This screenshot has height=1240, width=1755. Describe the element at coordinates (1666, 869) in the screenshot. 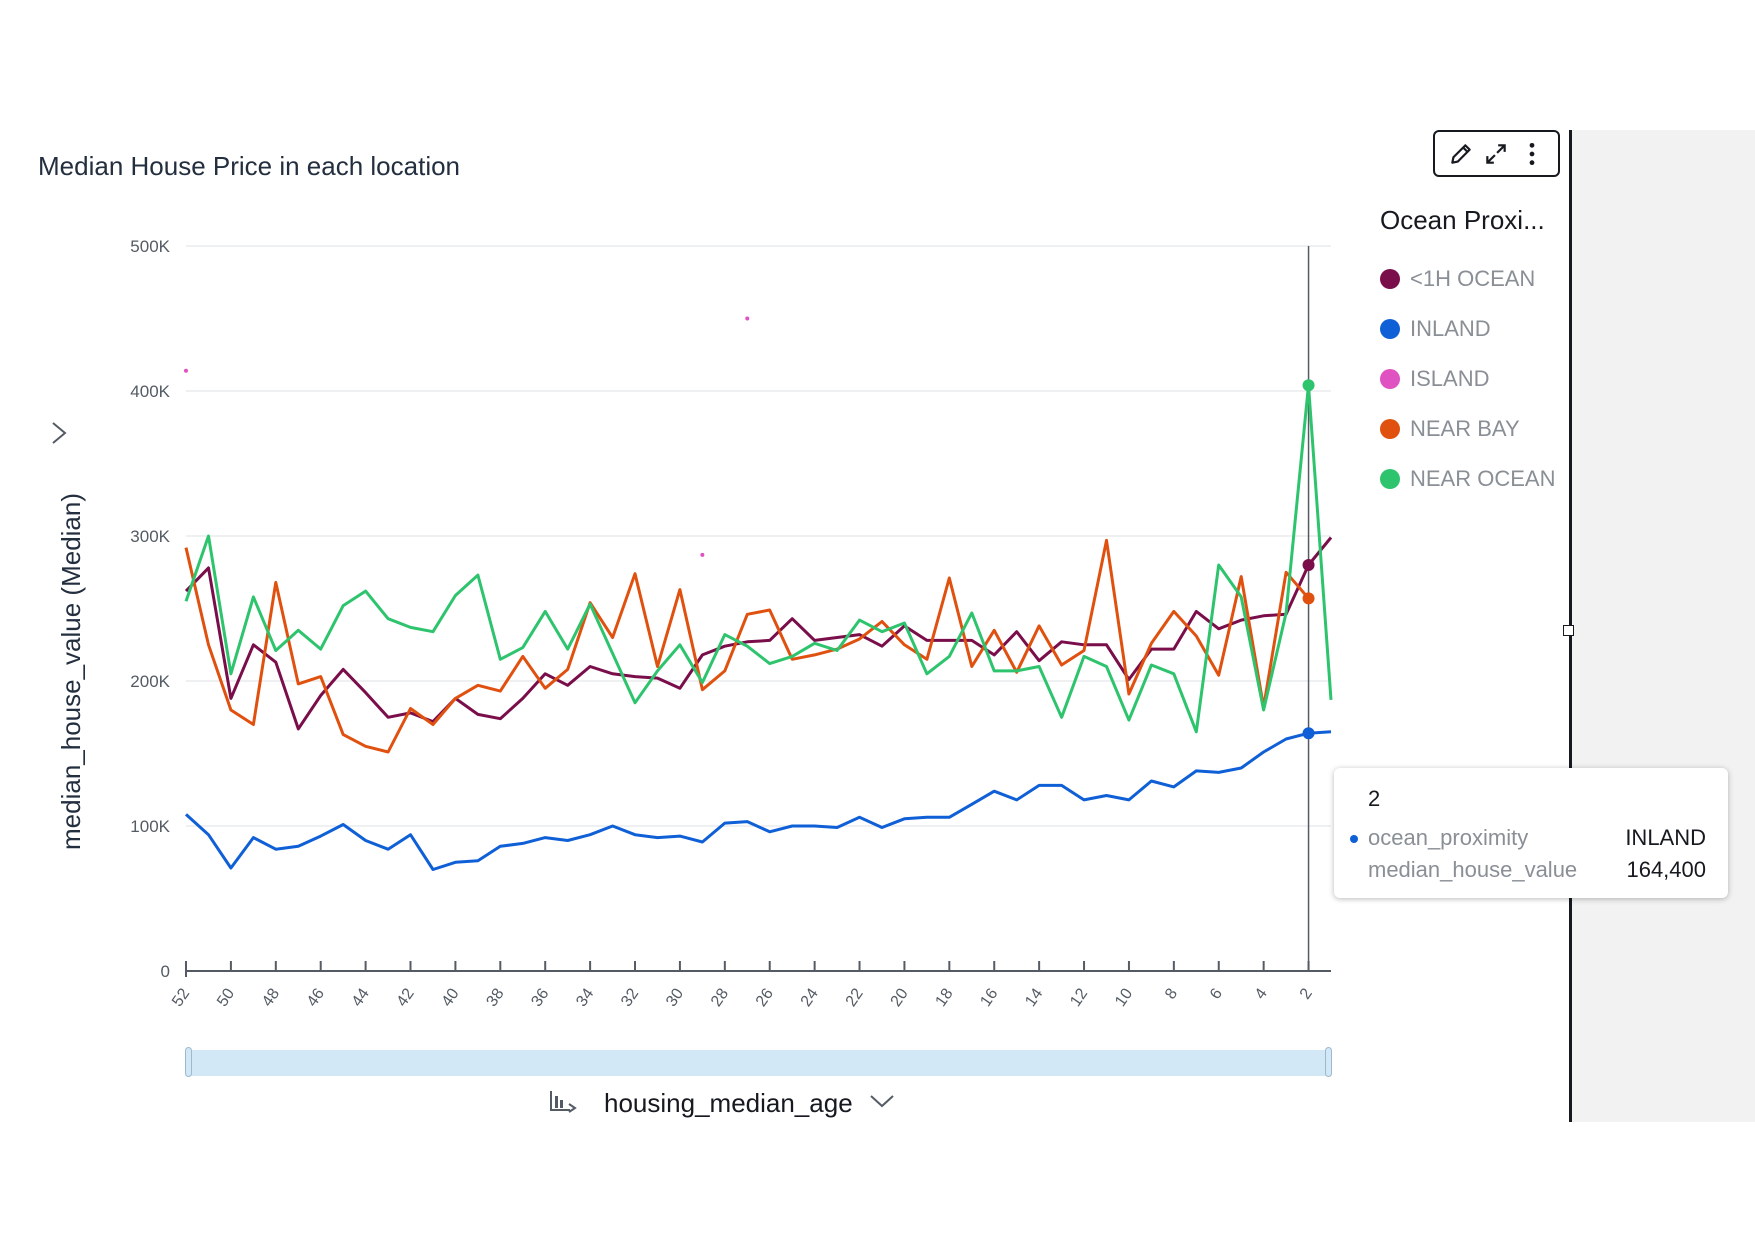

I see `tooltip-value: 164,400` at that location.